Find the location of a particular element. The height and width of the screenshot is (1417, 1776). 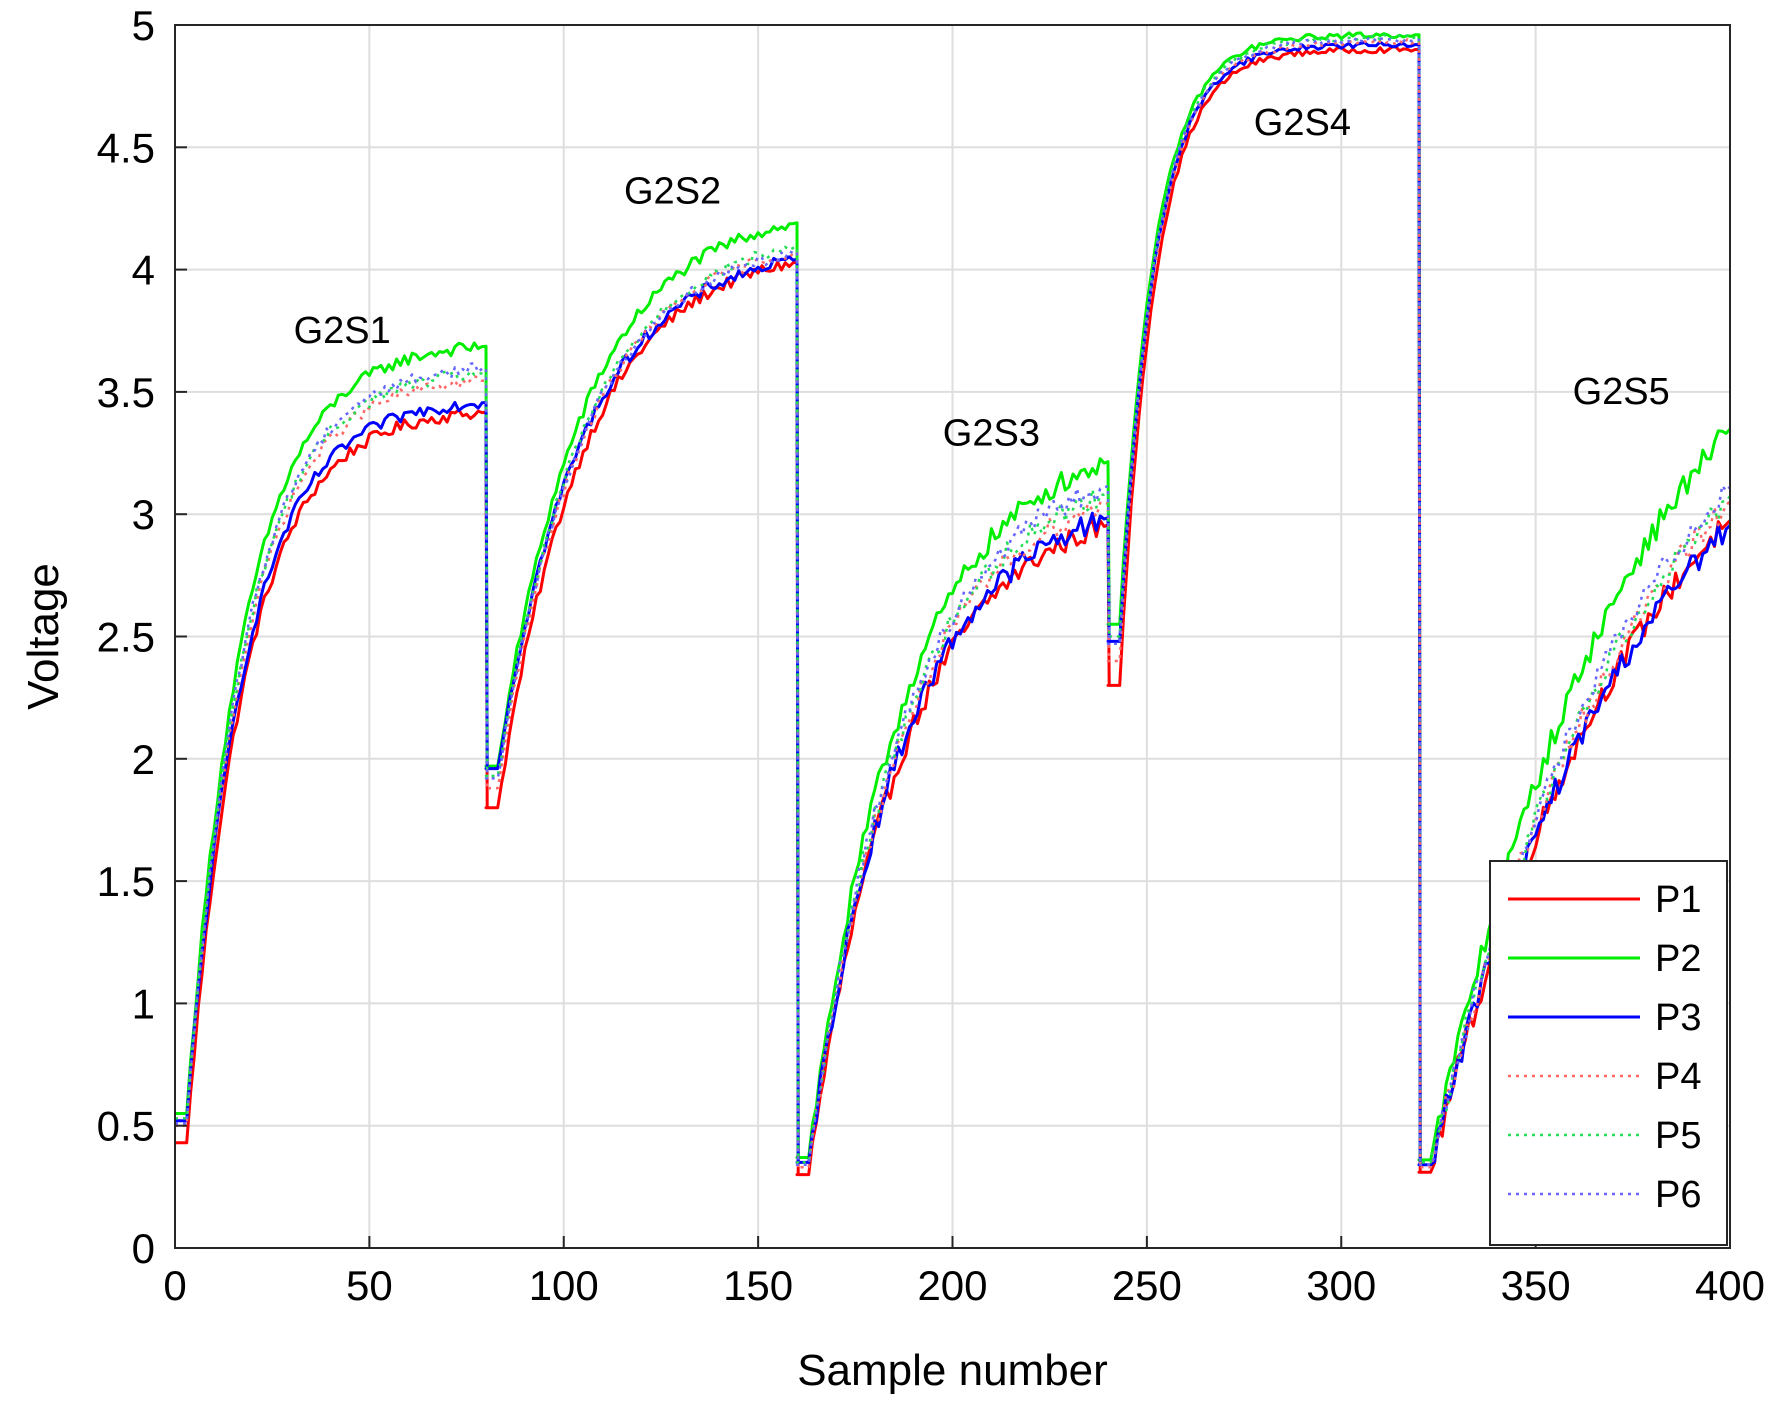

y-tick-label: 5 is located at coordinates (143, 25).